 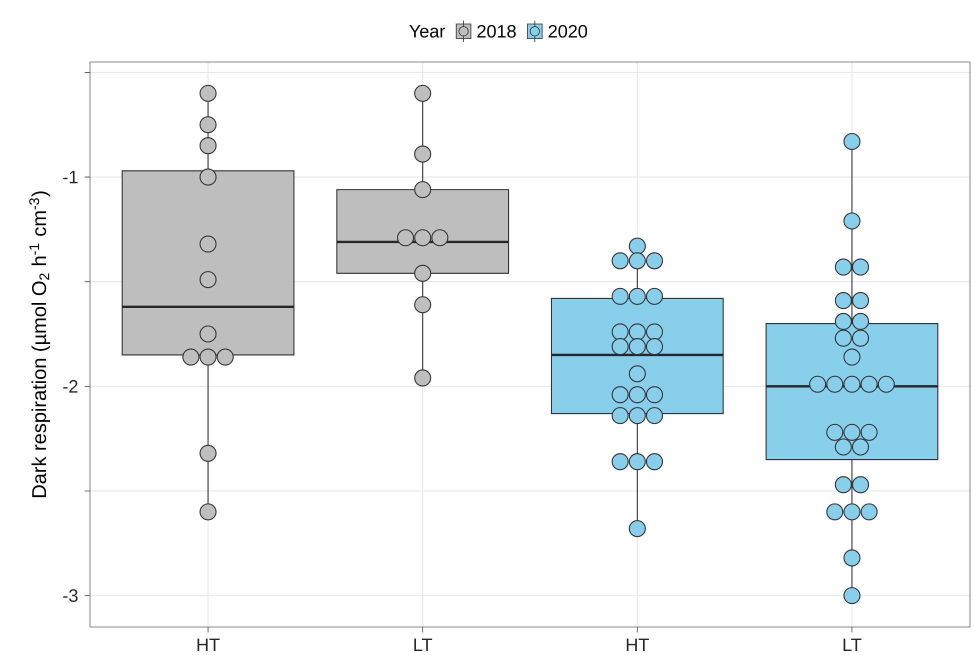 I want to click on legend-label: 2018, so click(x=496, y=31).